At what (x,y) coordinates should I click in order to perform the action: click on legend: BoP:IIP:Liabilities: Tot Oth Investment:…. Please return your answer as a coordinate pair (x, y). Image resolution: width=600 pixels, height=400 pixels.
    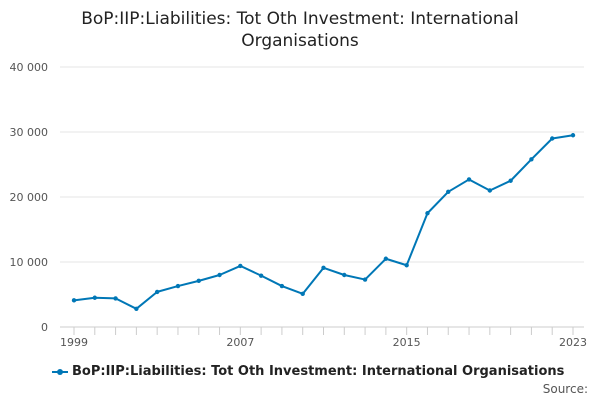
    Looking at the image, I should click on (308, 371).